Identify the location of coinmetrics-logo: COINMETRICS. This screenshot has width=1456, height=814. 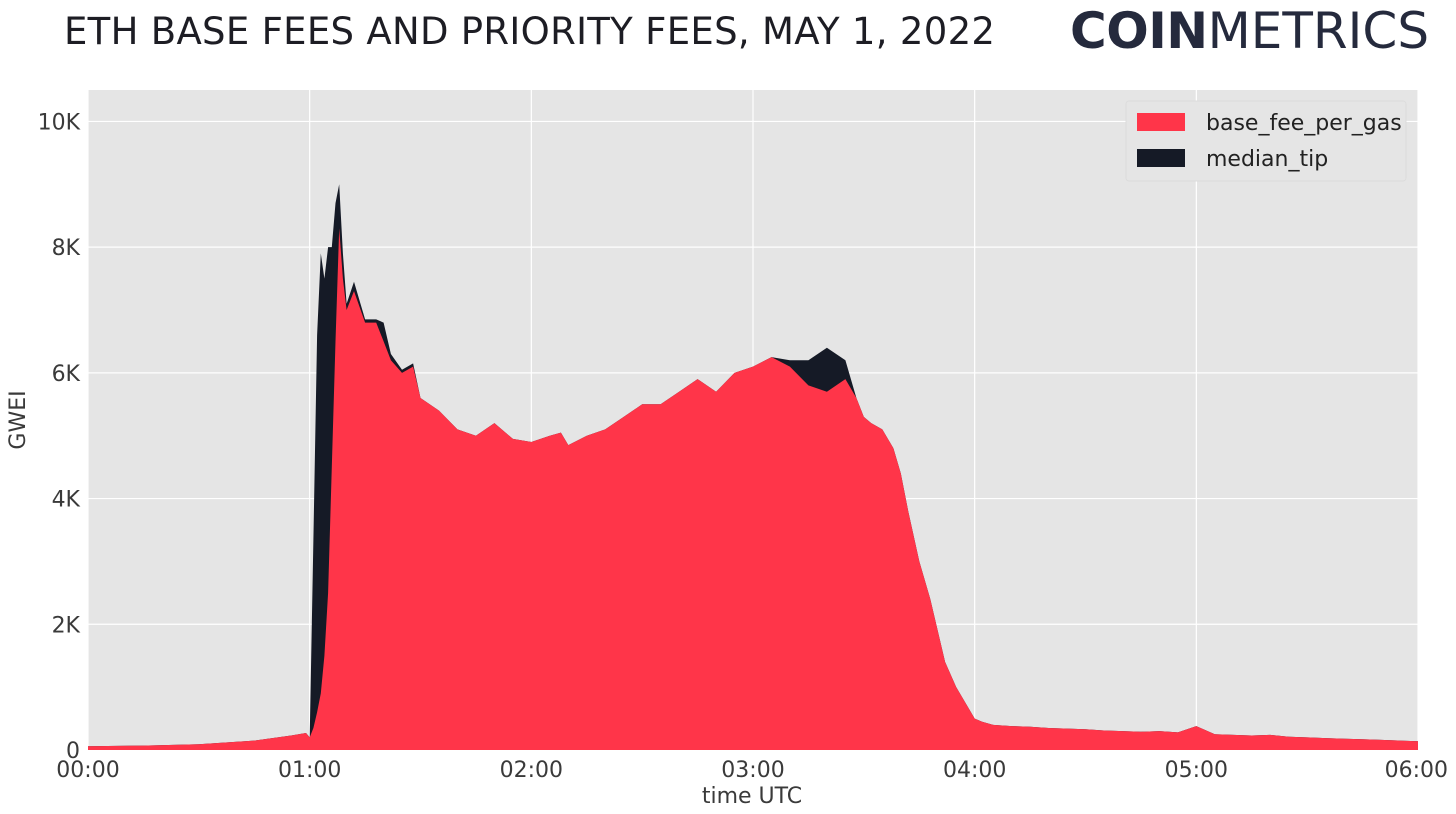
(1249, 31).